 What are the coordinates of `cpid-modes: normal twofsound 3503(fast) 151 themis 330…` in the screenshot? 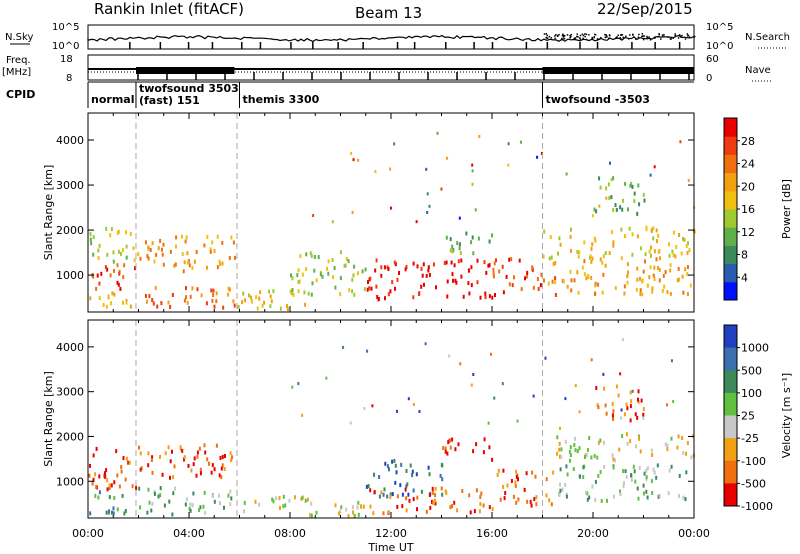 It's located at (368, 95).